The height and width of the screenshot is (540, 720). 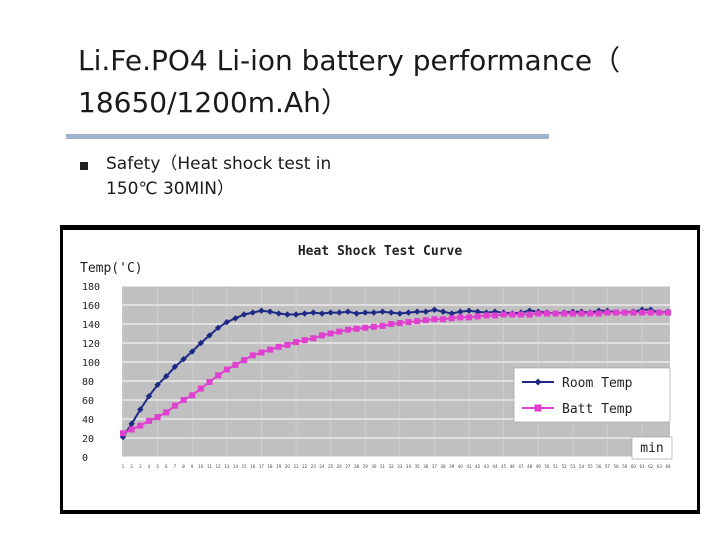 I want to click on x-tick-label: 43, so click(x=487, y=466).